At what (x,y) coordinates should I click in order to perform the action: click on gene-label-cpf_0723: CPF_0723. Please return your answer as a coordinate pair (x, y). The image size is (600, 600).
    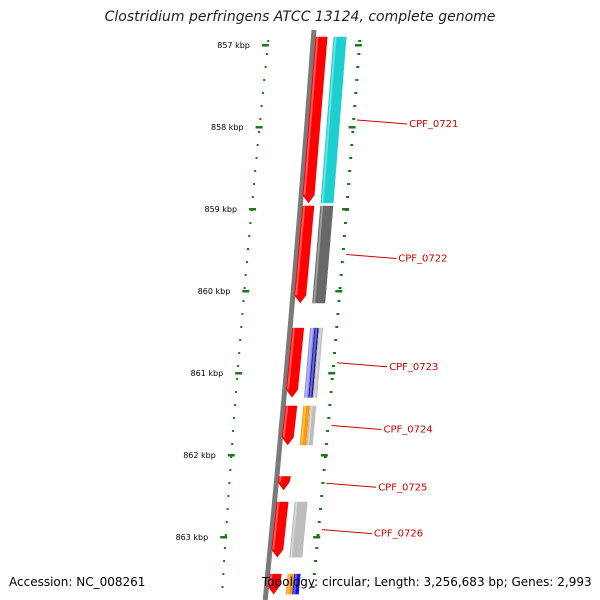
    Looking at the image, I should click on (413, 367).